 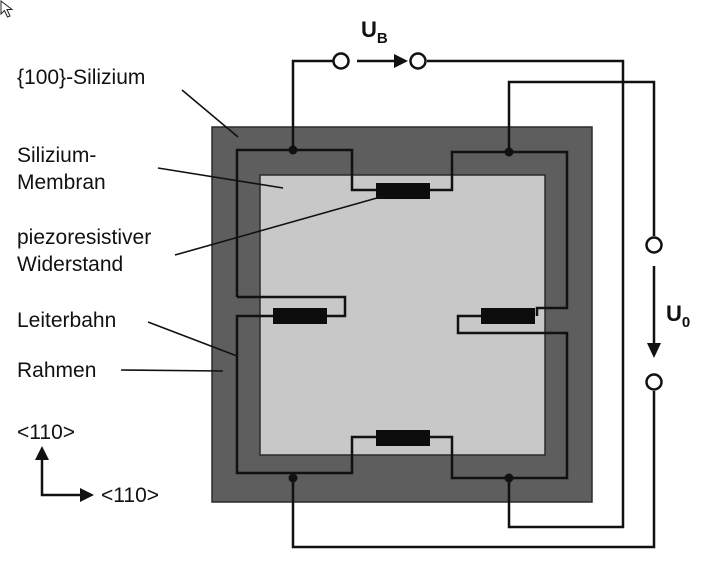 I want to click on supply-terminal-left, so click(x=341, y=61).